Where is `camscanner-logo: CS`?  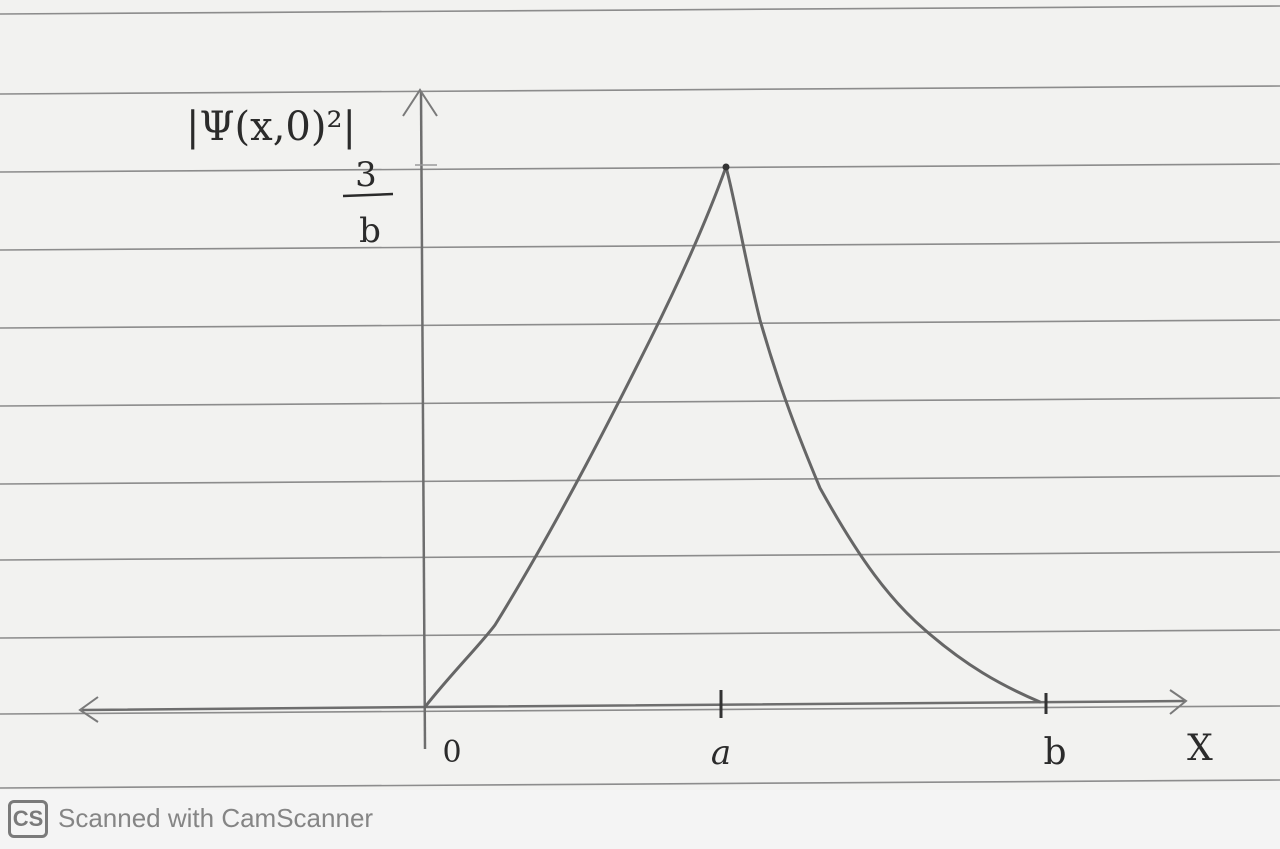 camscanner-logo: CS is located at coordinates (28, 819).